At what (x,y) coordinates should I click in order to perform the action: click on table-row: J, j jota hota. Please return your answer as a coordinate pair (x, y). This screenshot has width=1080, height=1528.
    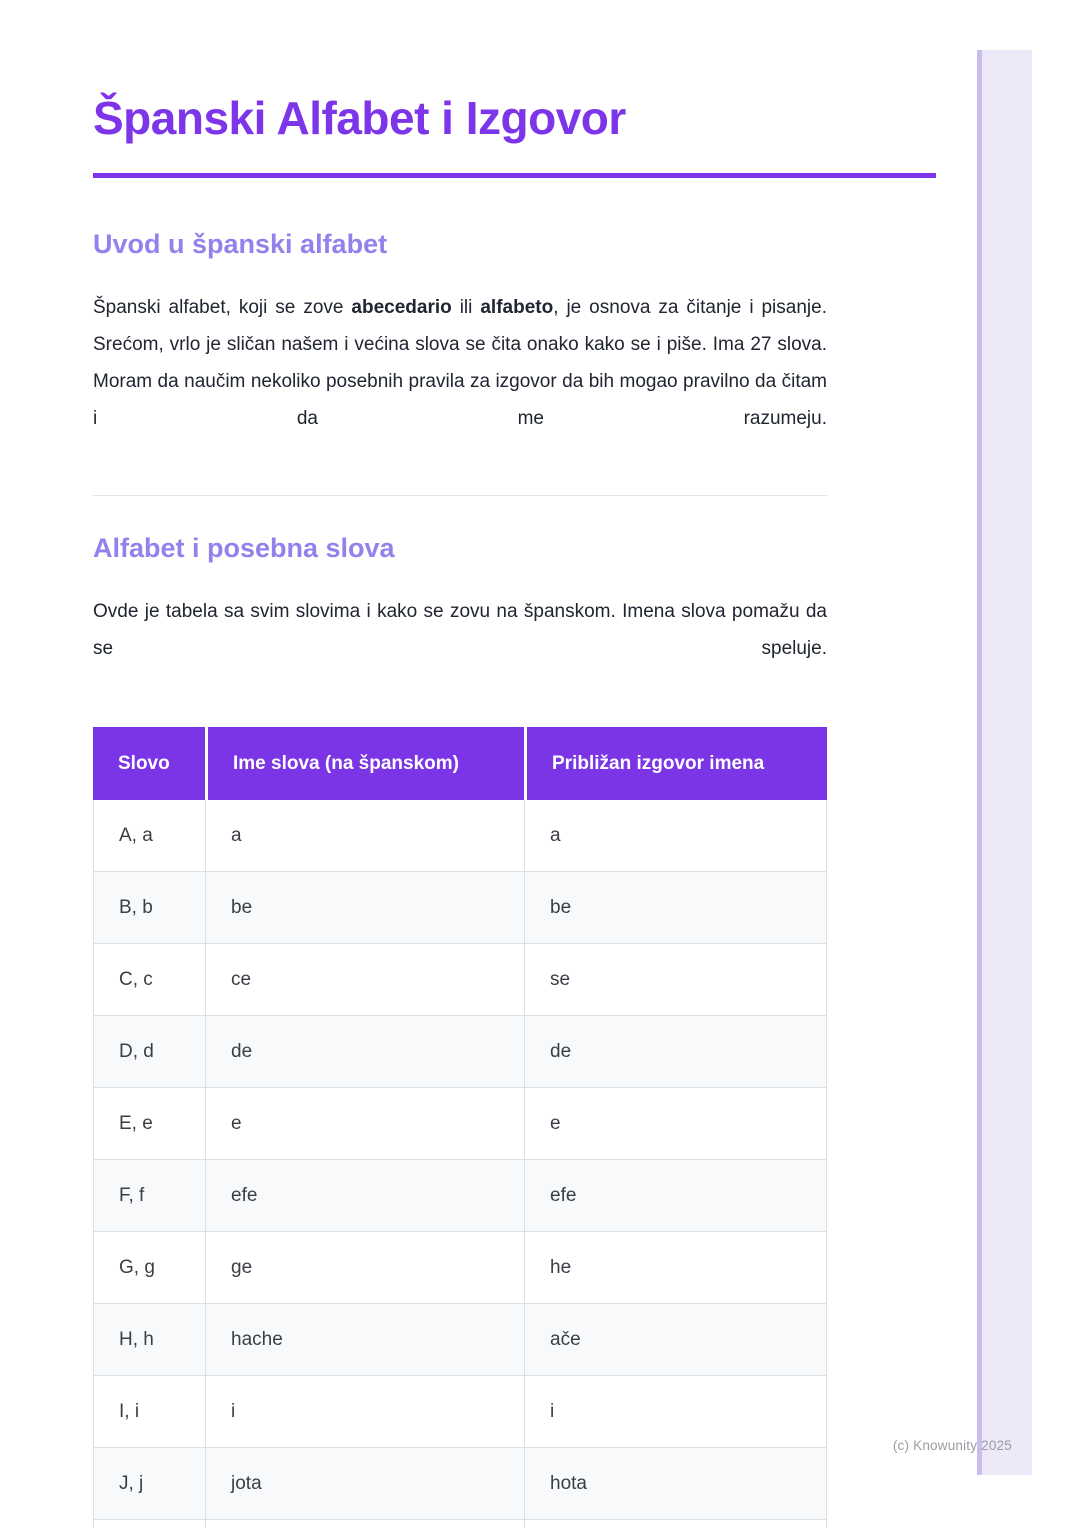
    Looking at the image, I should click on (460, 1484).